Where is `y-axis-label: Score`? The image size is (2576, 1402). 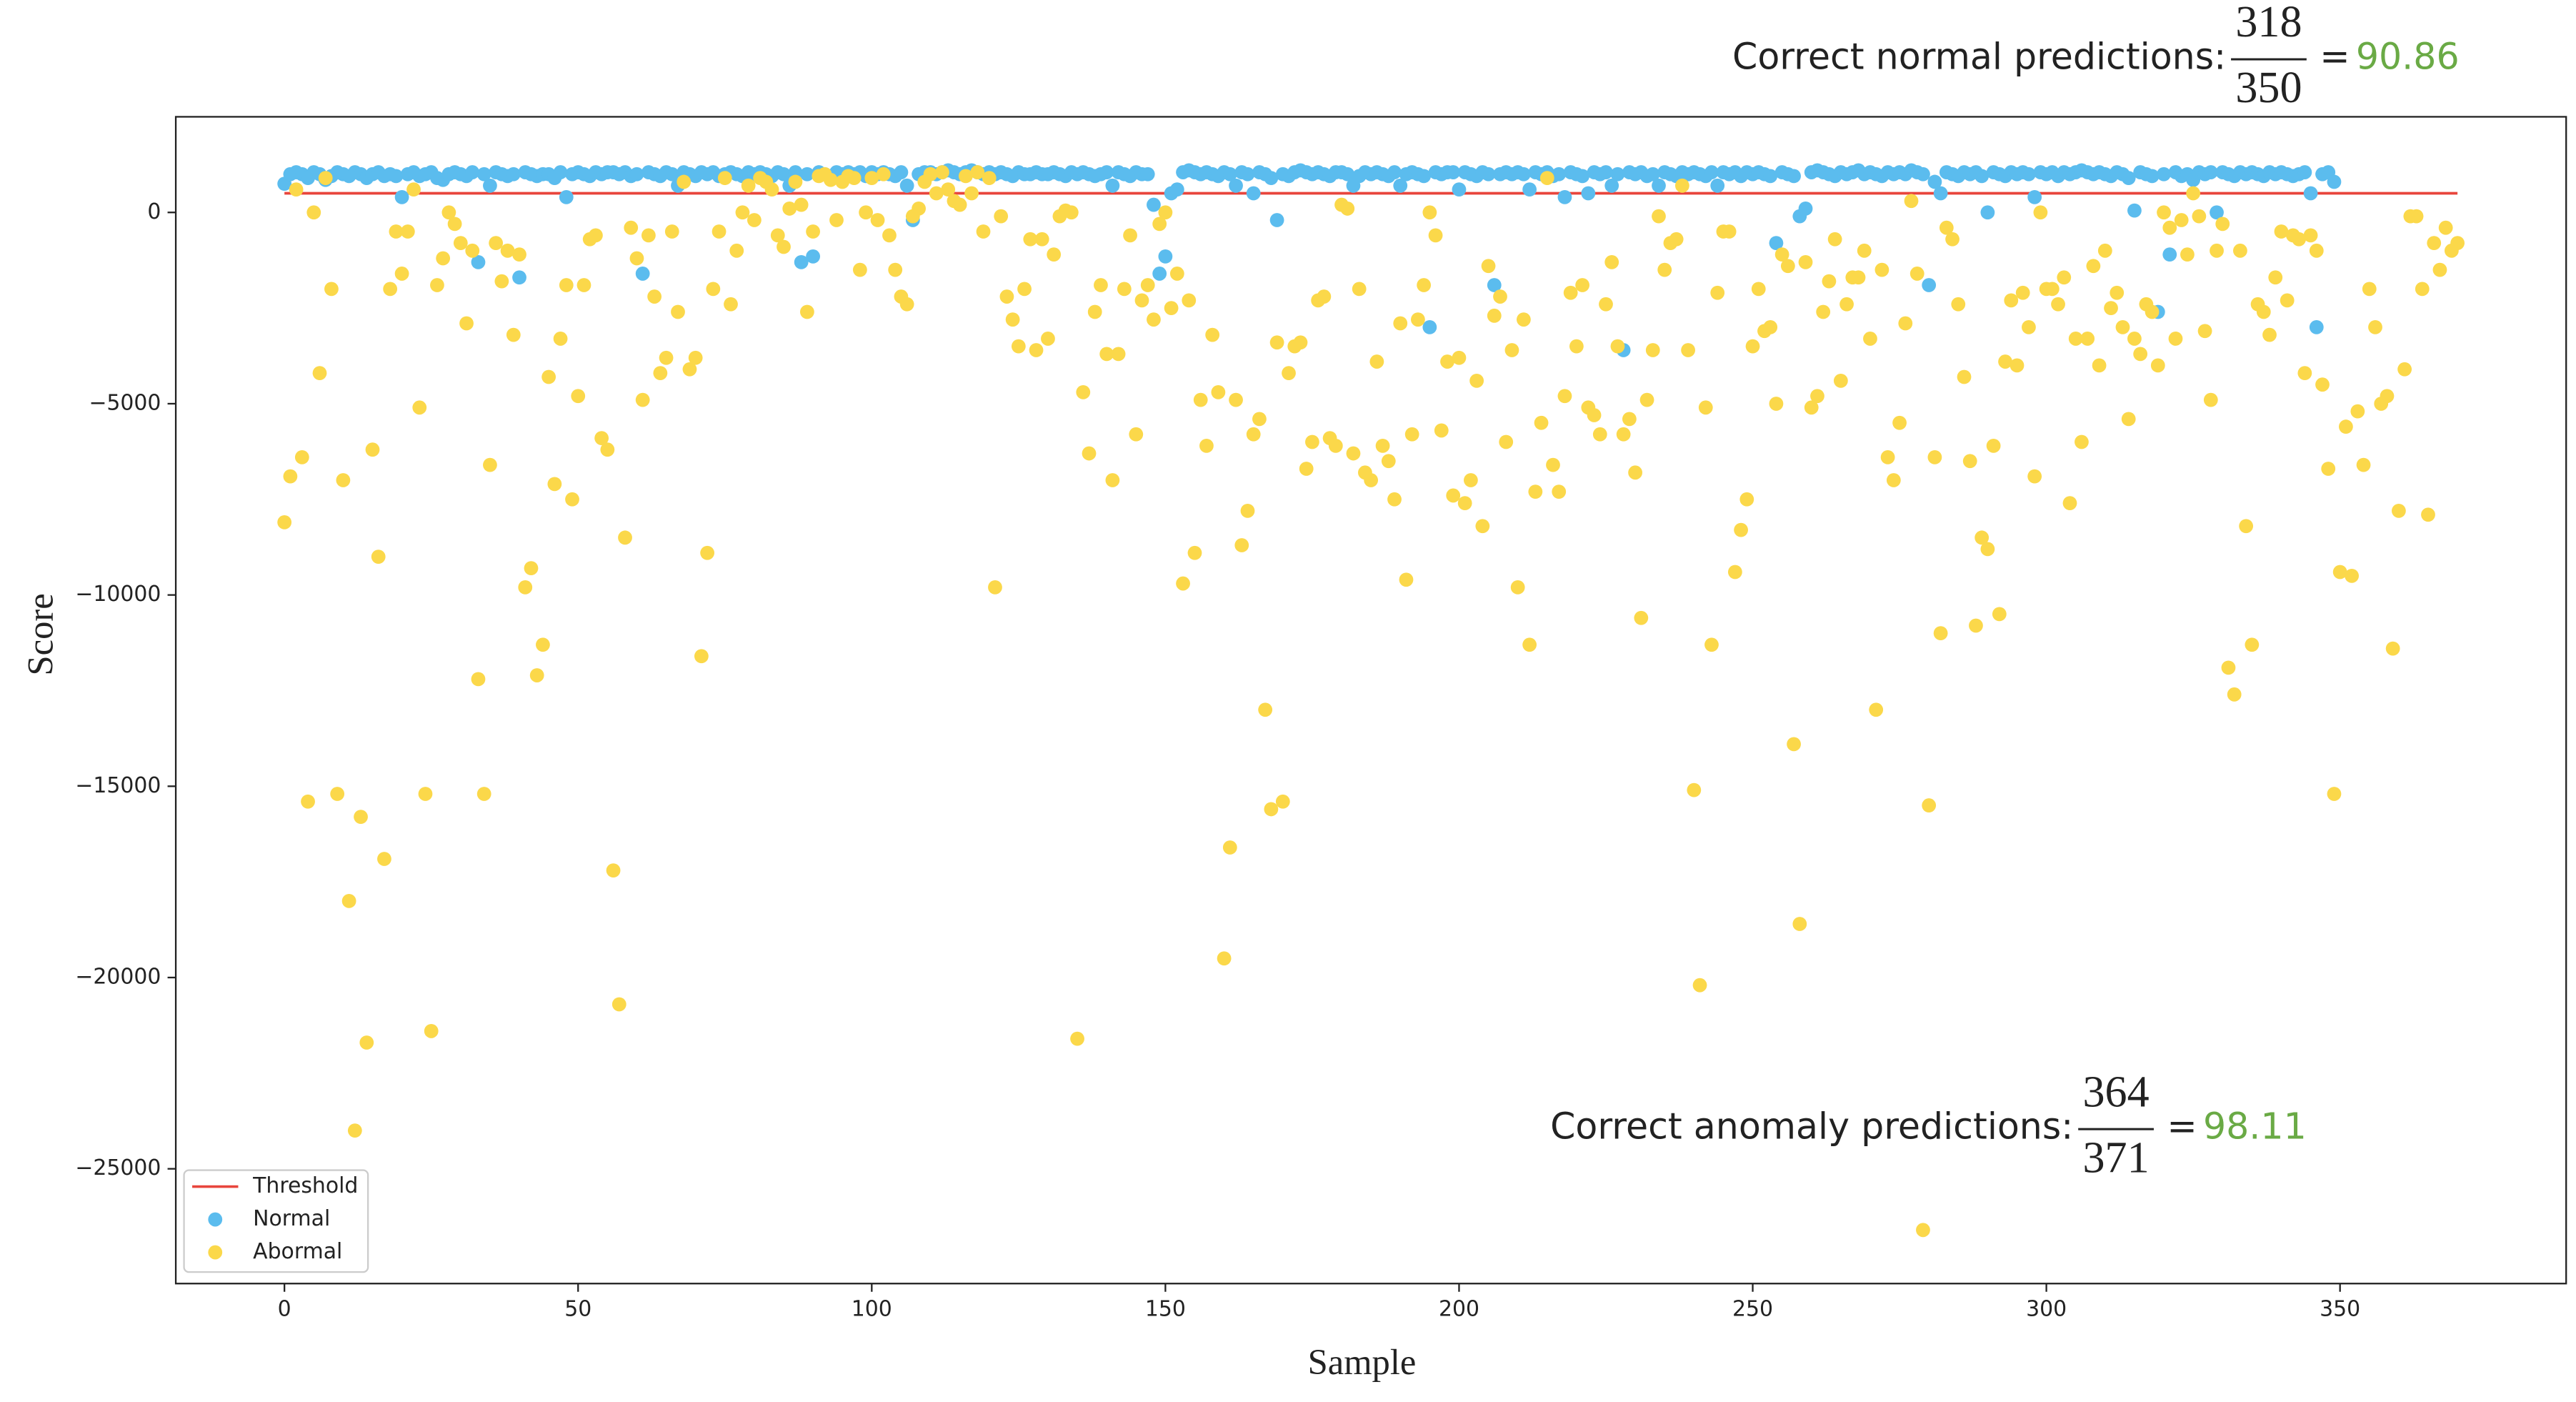 y-axis-label: Score is located at coordinates (41, 634).